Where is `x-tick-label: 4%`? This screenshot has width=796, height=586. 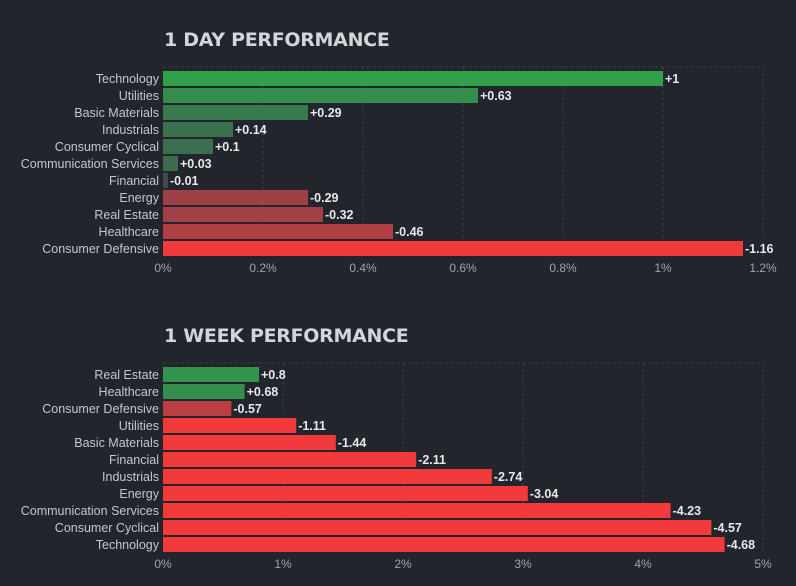
x-tick-label: 4% is located at coordinates (643, 564).